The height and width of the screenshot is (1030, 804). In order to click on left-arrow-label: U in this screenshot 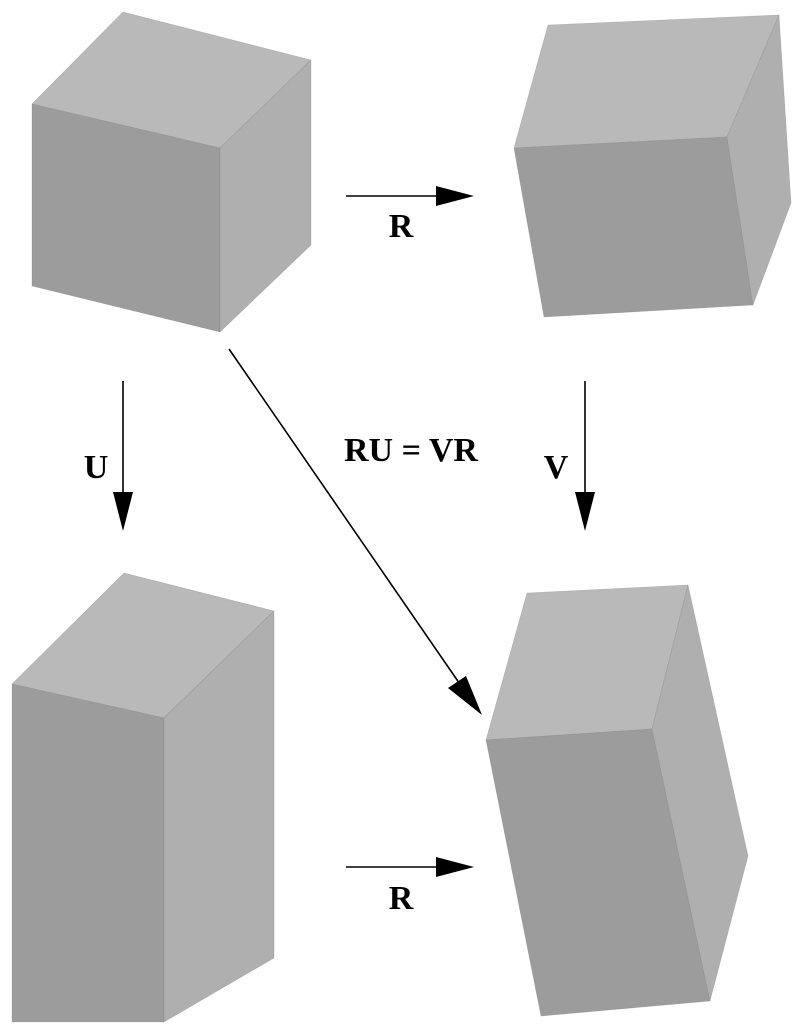, I will do `click(96, 467)`.